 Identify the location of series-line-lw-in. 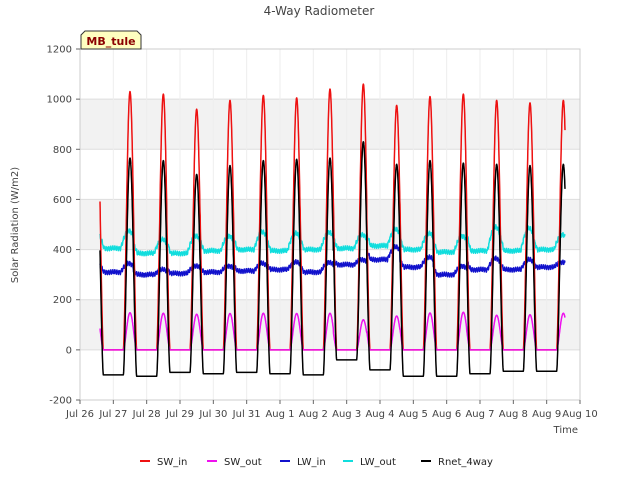
(332, 260).